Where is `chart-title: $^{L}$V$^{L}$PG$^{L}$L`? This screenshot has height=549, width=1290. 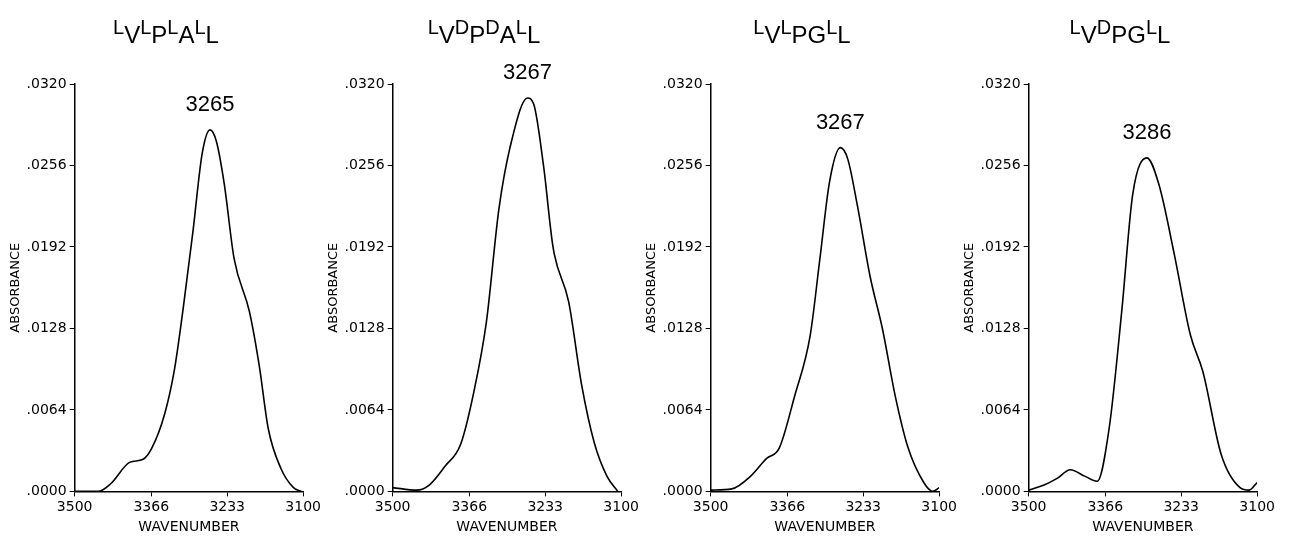 chart-title: $^{L}$V$^{L}$PG$^{L}$L is located at coordinates (802, 31).